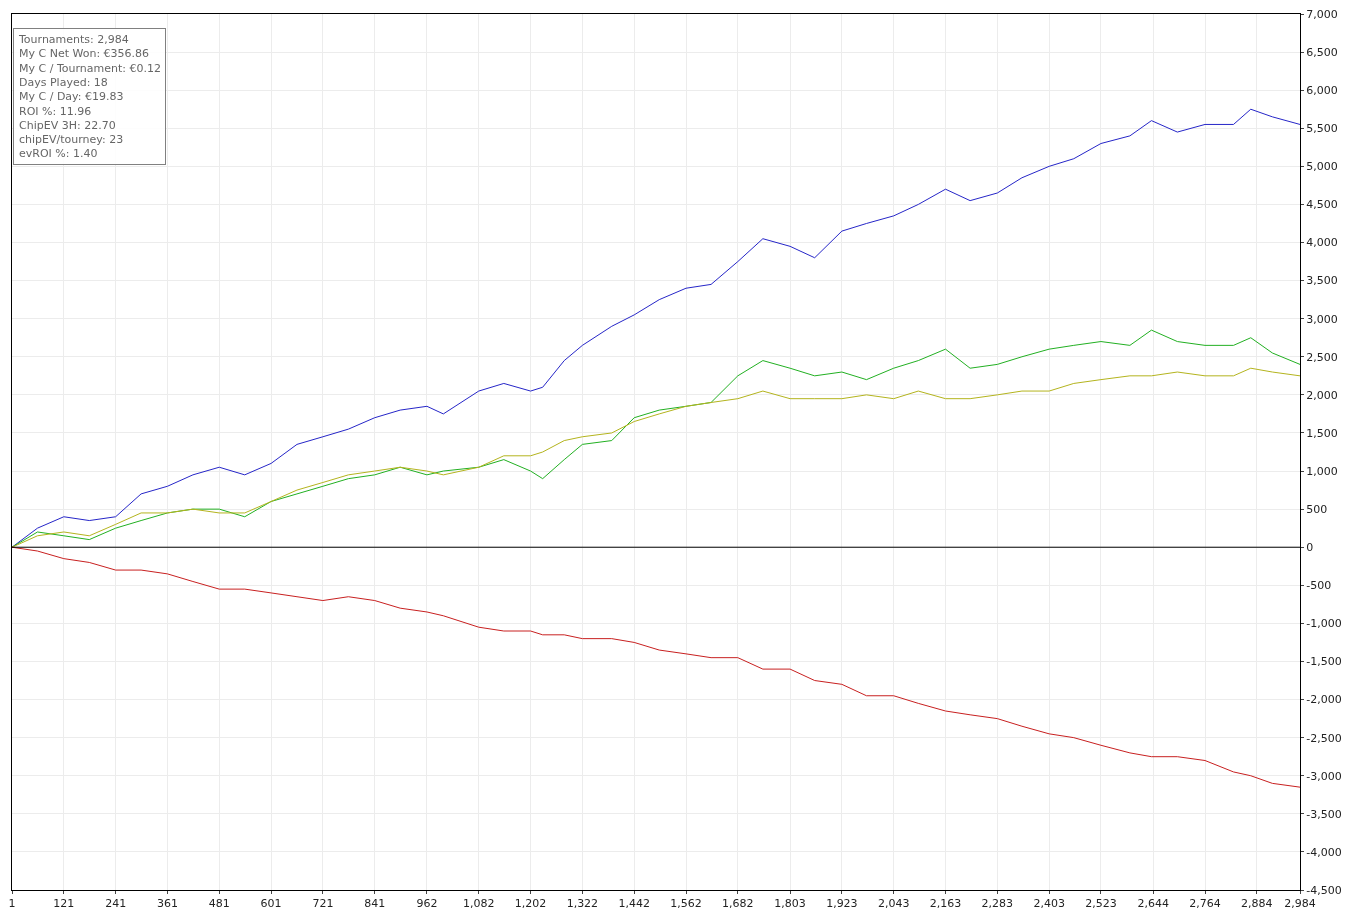 This screenshot has width=1354, height=918. I want to click on y-tick-label: 3,500, so click(1322, 281).